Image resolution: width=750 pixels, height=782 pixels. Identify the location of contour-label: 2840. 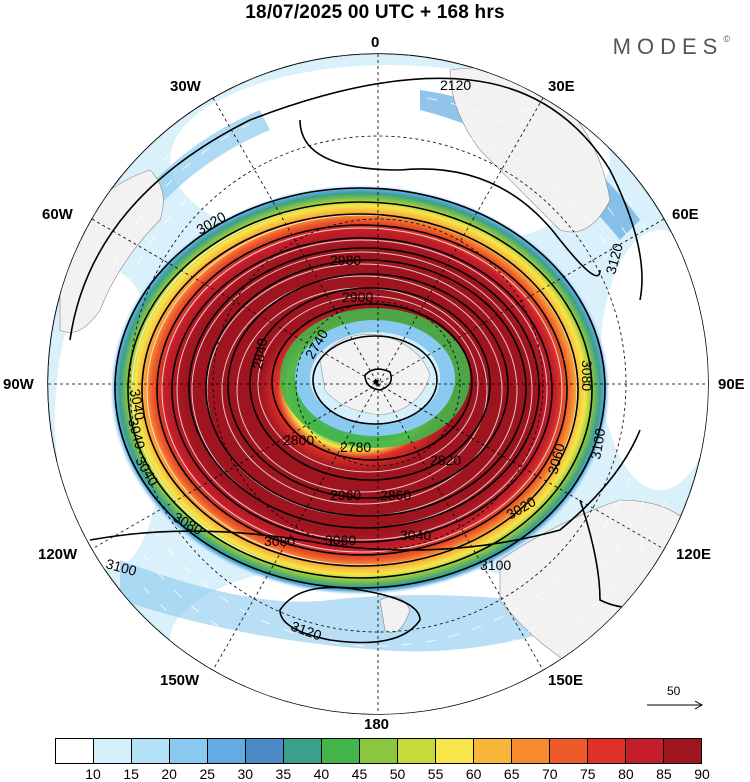
(259, 354).